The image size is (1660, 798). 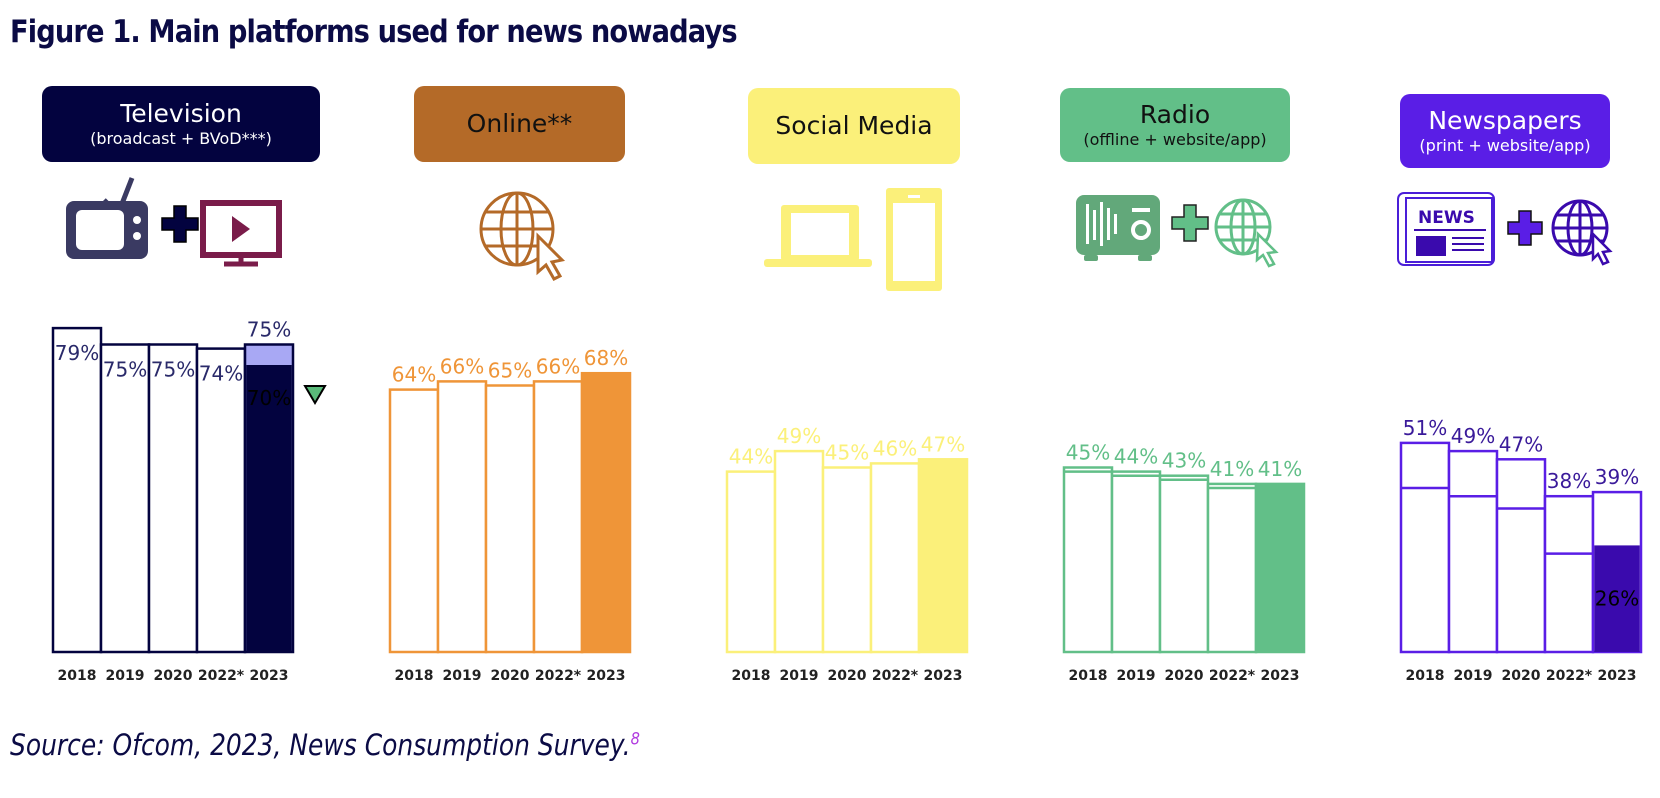 What do you see at coordinates (77, 353) in the screenshot?
I see `data-label-2018: 79%` at bounding box center [77, 353].